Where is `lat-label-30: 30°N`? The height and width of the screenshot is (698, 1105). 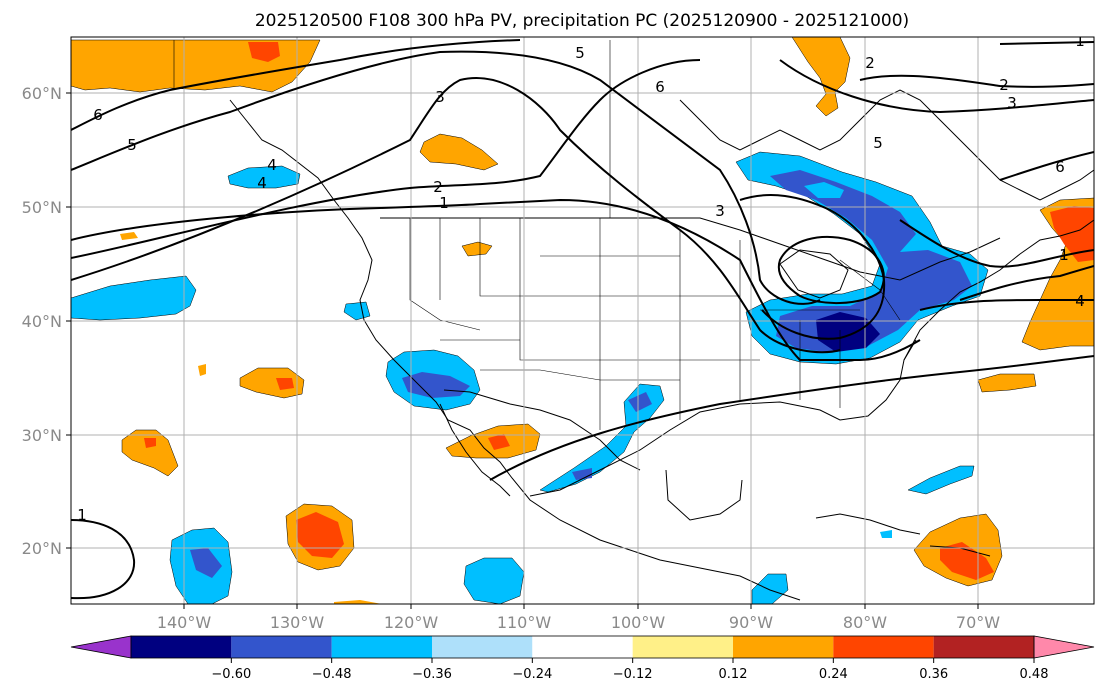 lat-label-30: 30°N is located at coordinates (42, 435).